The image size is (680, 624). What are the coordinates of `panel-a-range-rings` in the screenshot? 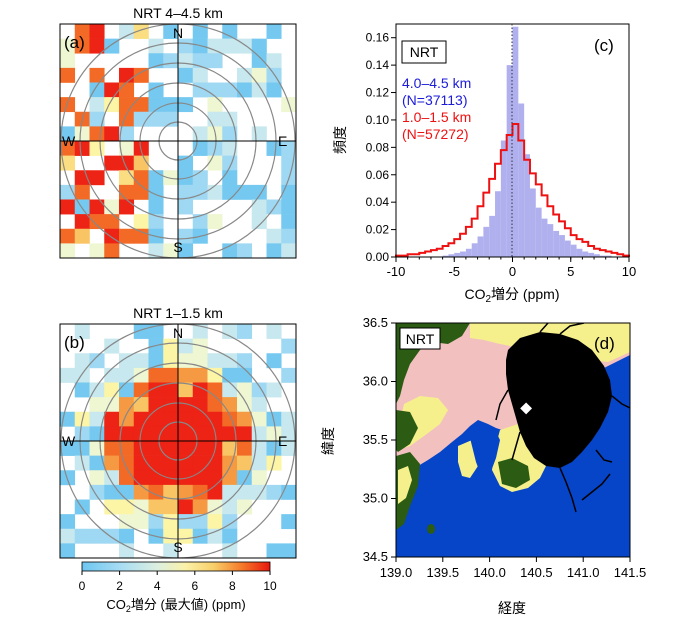 It's located at (178, 141).